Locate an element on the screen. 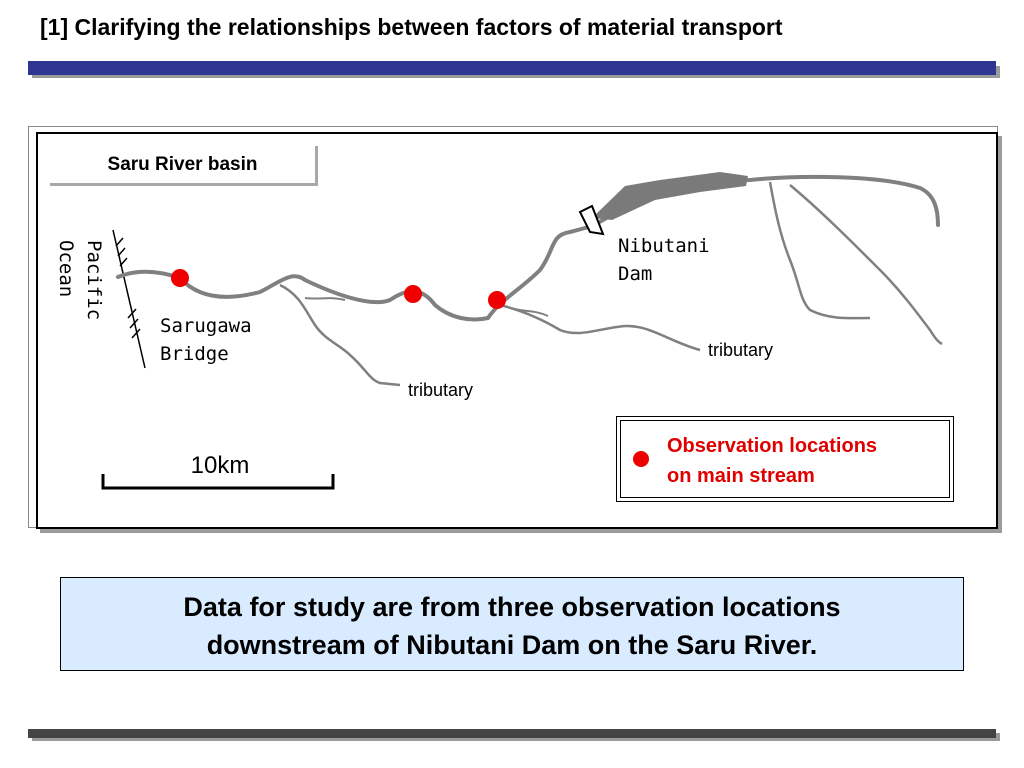  reservoir is located at coordinates (670, 196).